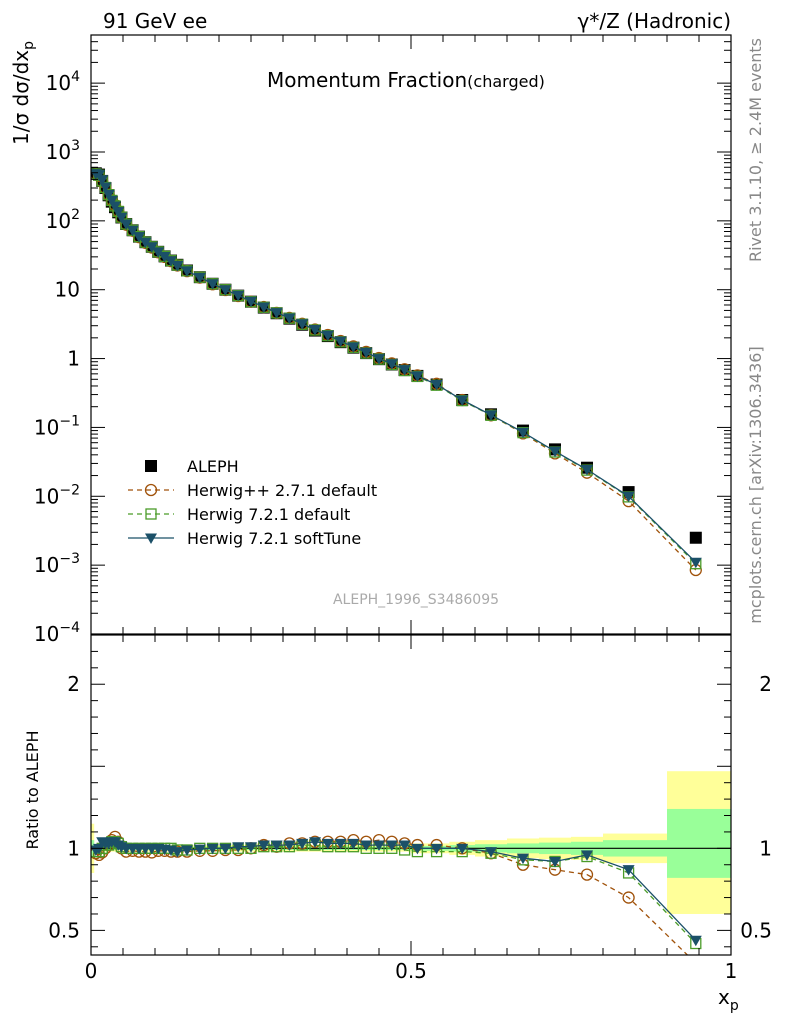 This screenshot has width=786, height=1024. What do you see at coordinates (67, 290) in the screenshot?
I see `y-tick-label-5: 10` at bounding box center [67, 290].